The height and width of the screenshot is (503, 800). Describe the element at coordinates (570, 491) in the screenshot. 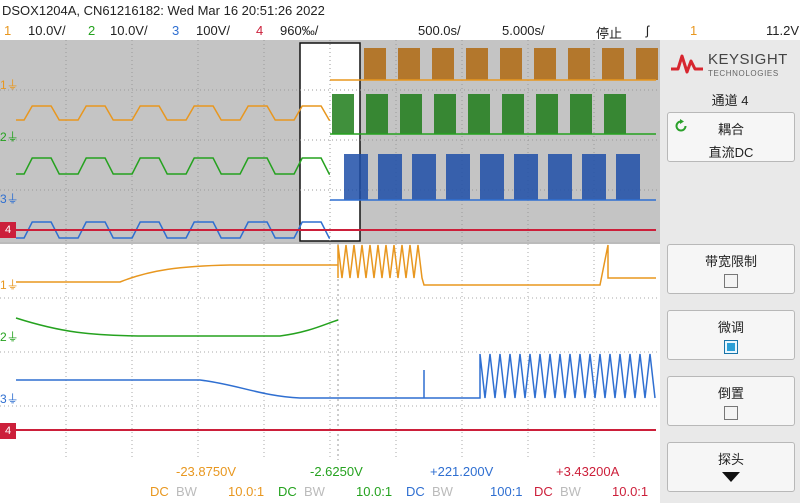

I see `ch4-bw: BW` at that location.